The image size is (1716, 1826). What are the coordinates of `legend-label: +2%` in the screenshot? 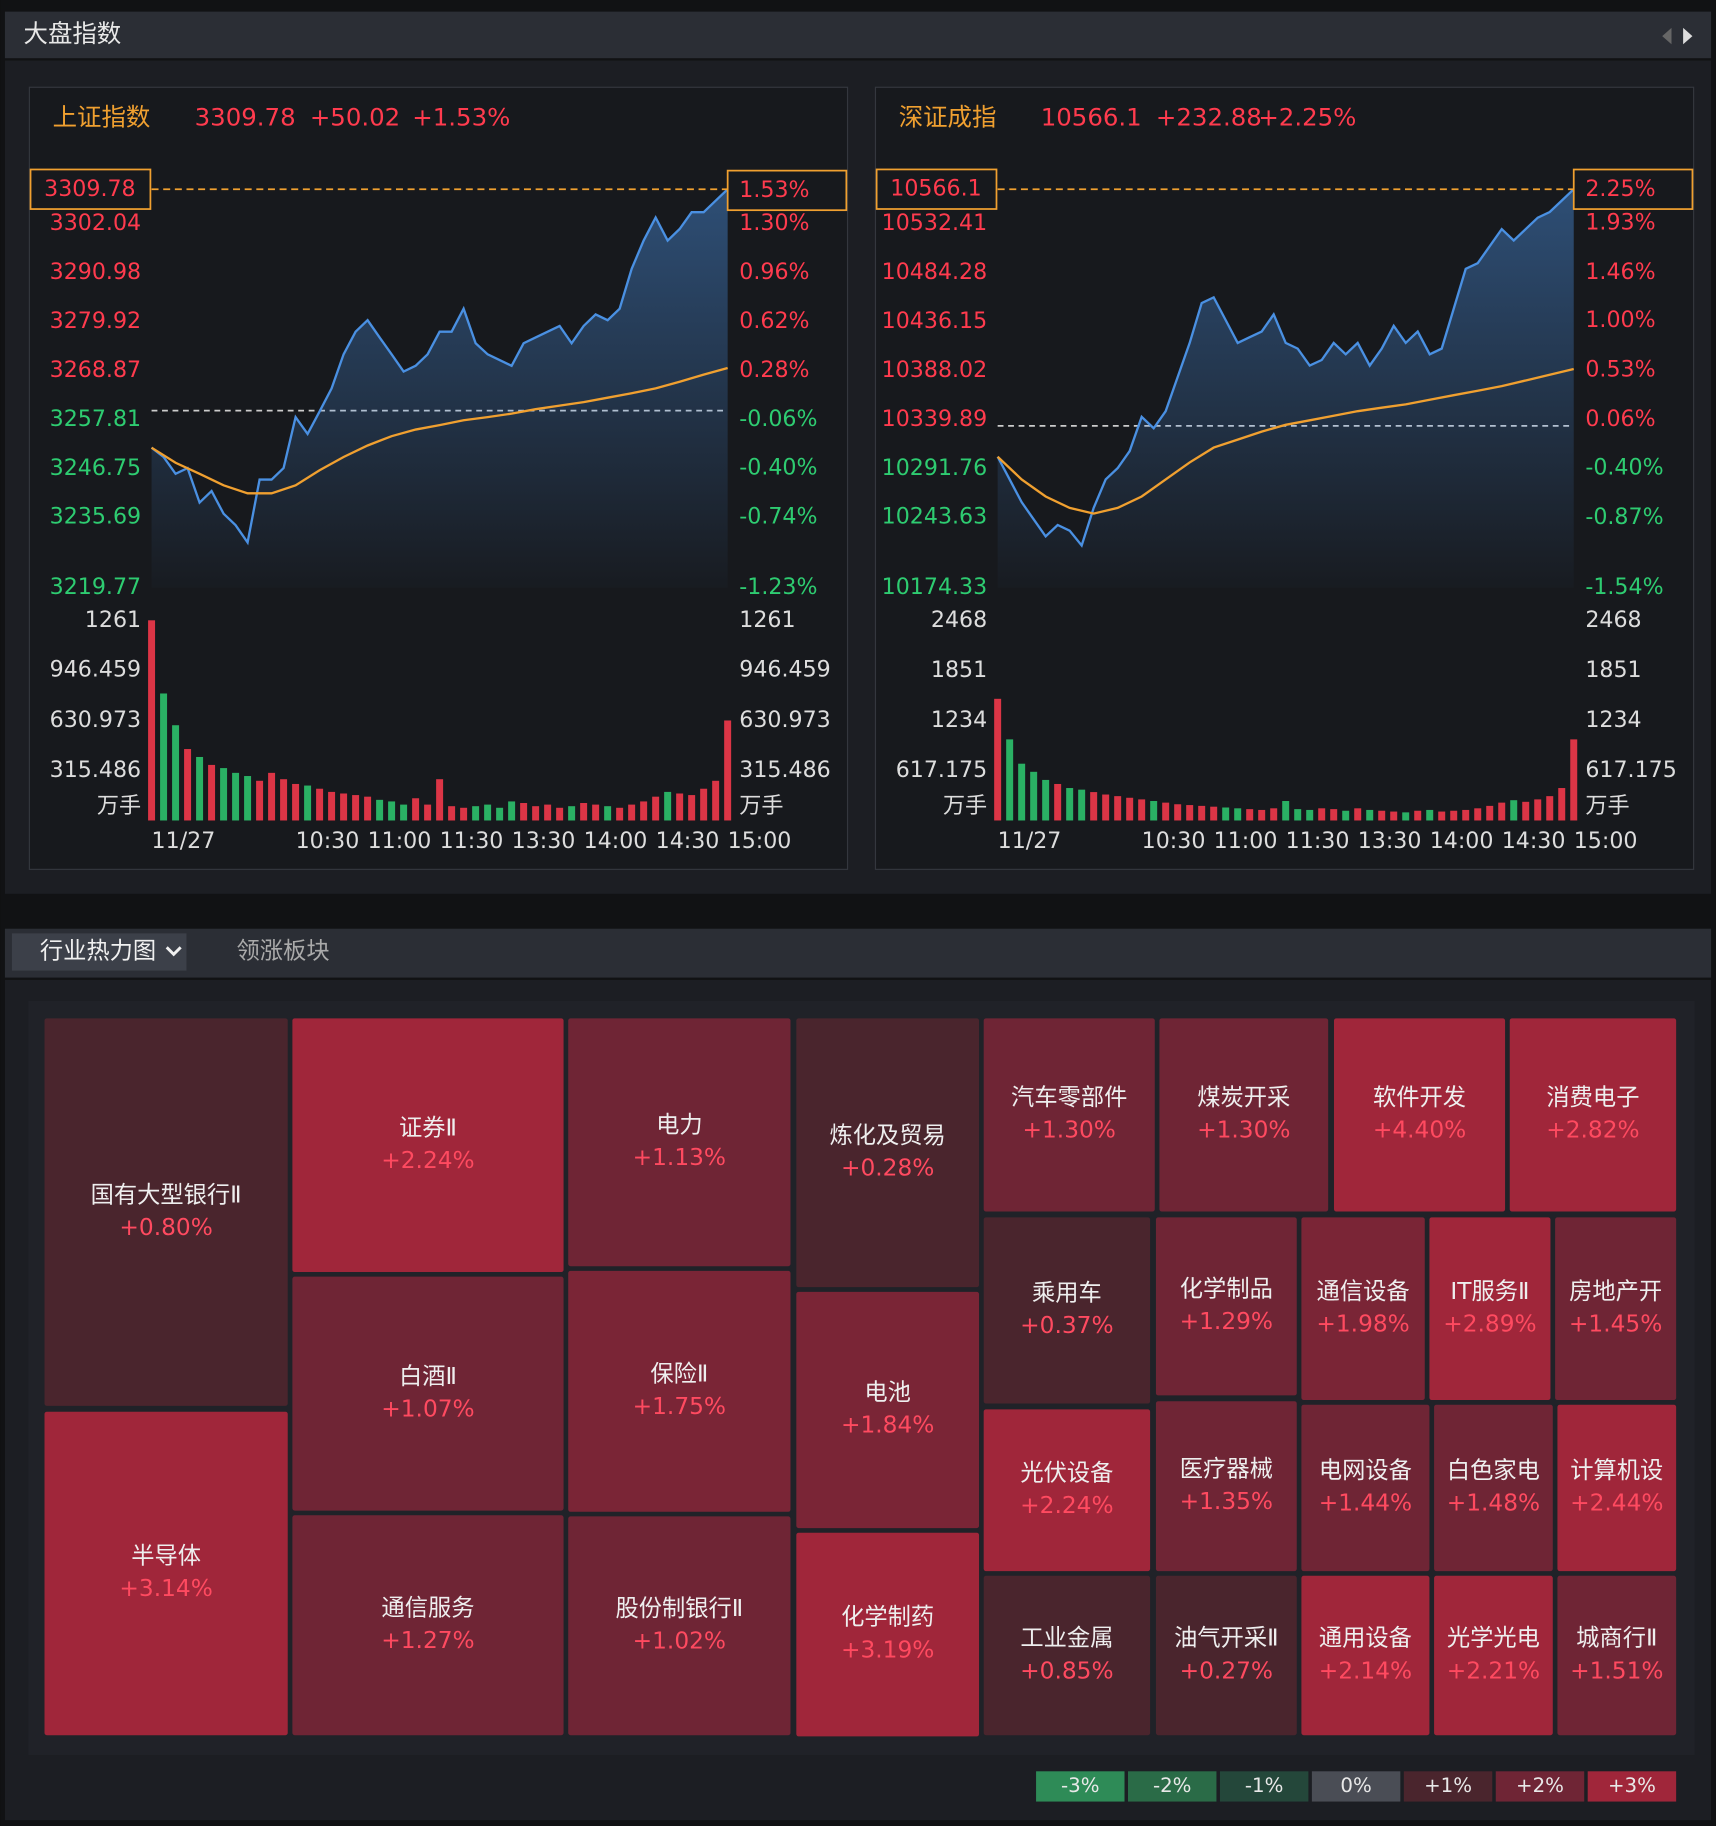 It's located at (1540, 1785).